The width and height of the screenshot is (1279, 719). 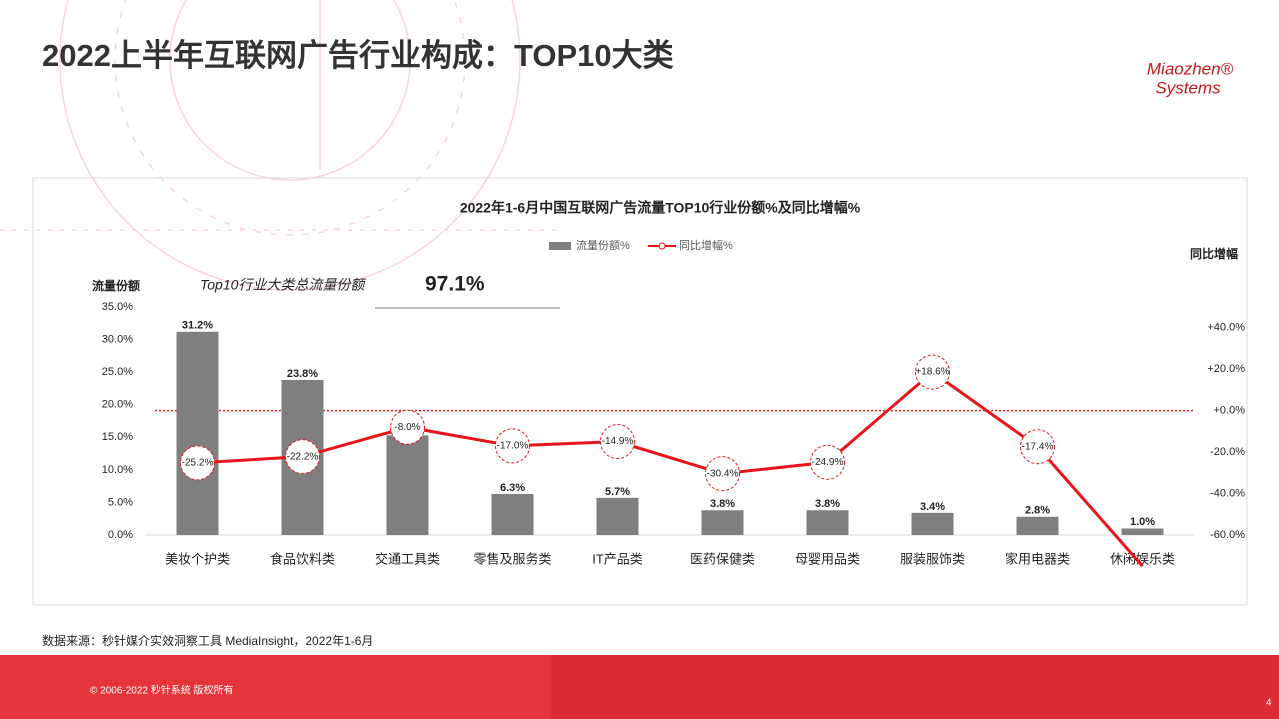 What do you see at coordinates (117, 405) in the screenshot?
I see `y-tick-label: 20.0%` at bounding box center [117, 405].